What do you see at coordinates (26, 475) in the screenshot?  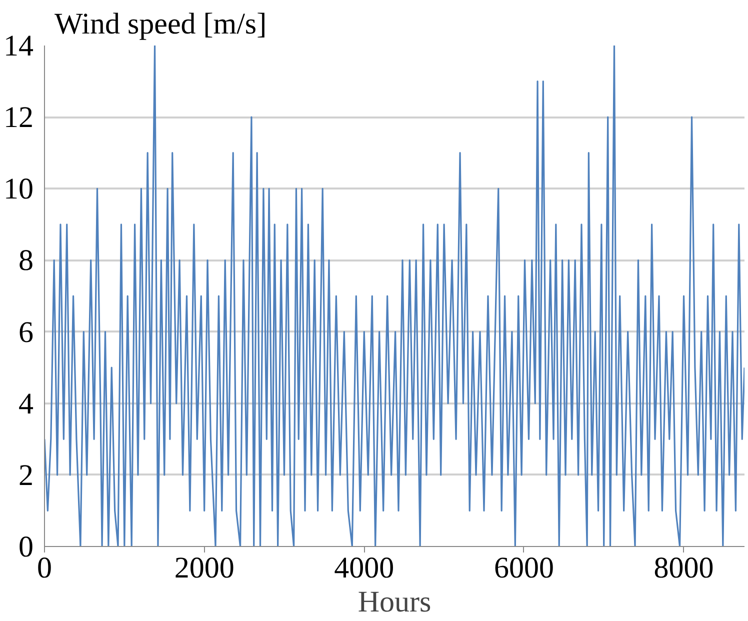 I see `y-tick-label: 2` at bounding box center [26, 475].